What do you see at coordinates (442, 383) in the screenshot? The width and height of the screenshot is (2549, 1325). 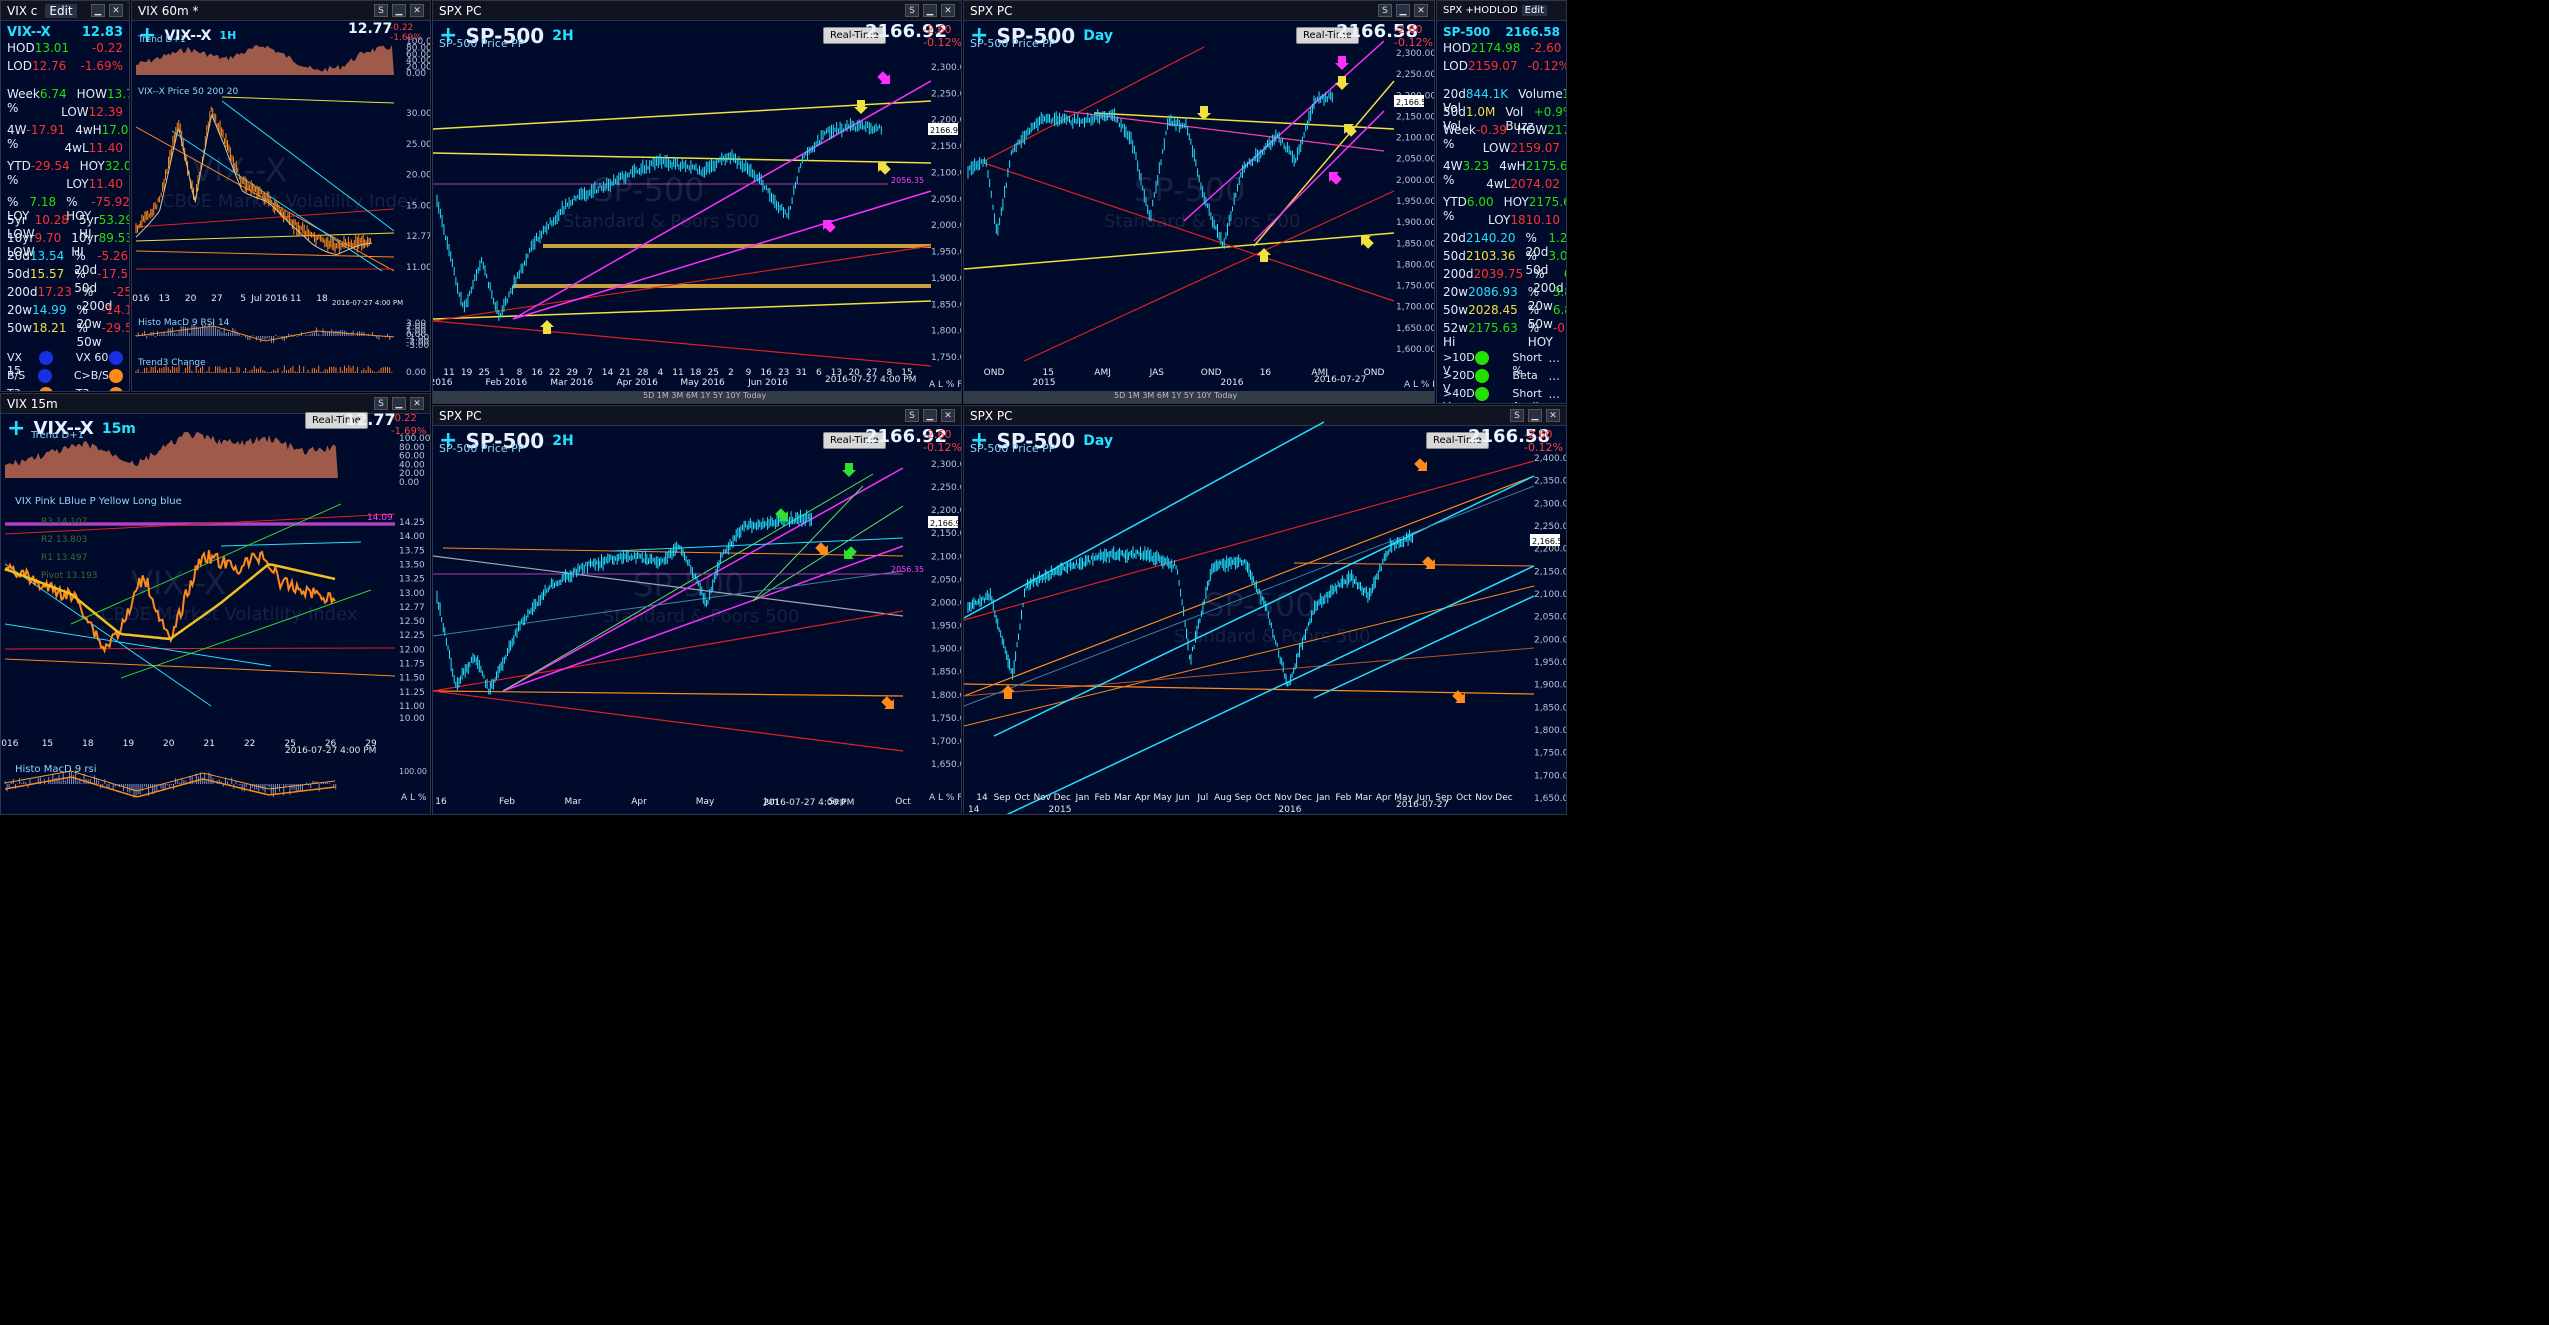 I see `month-x-tick: 2016` at bounding box center [442, 383].